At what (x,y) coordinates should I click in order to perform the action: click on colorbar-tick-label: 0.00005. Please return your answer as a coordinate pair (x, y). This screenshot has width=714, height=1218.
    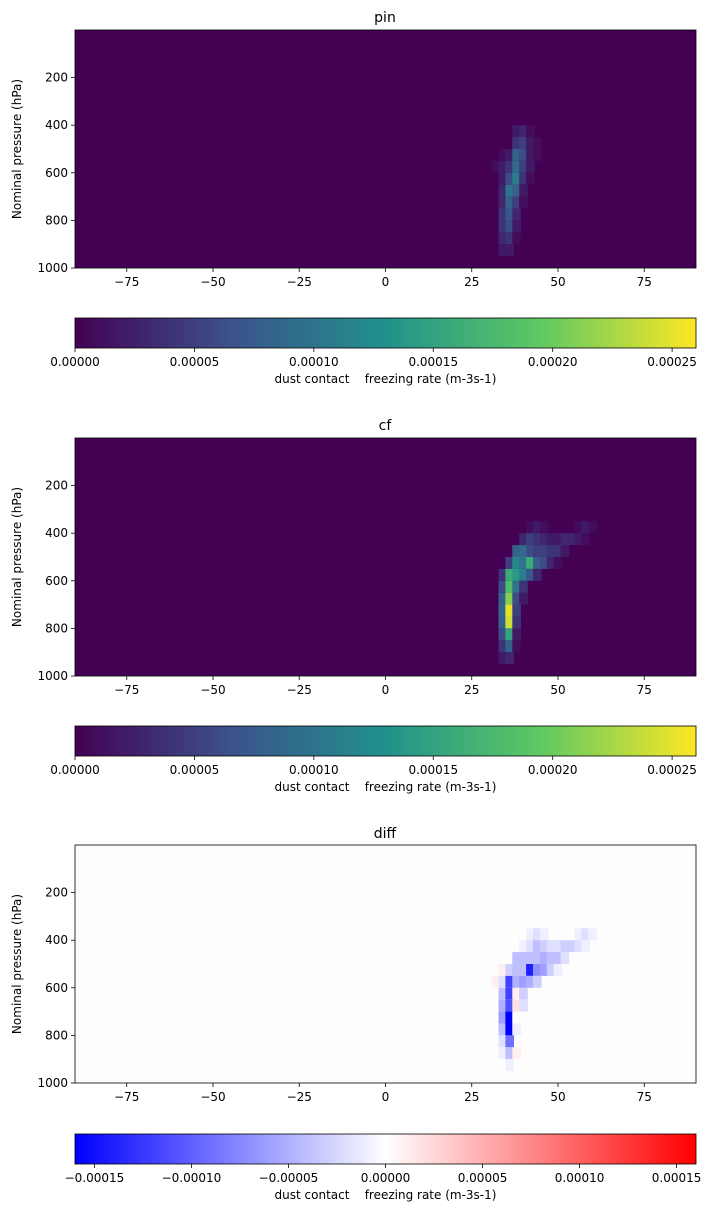
    Looking at the image, I should click on (195, 770).